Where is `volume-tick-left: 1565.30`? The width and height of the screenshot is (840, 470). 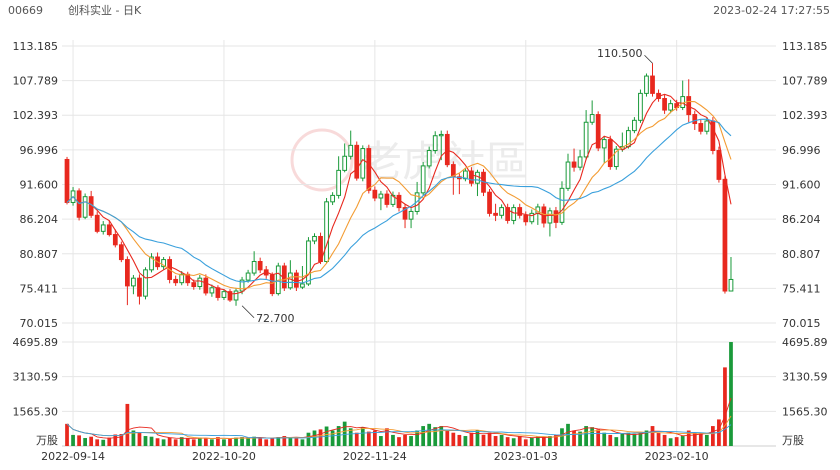 volume-tick-left: 1565.30 is located at coordinates (36, 411).